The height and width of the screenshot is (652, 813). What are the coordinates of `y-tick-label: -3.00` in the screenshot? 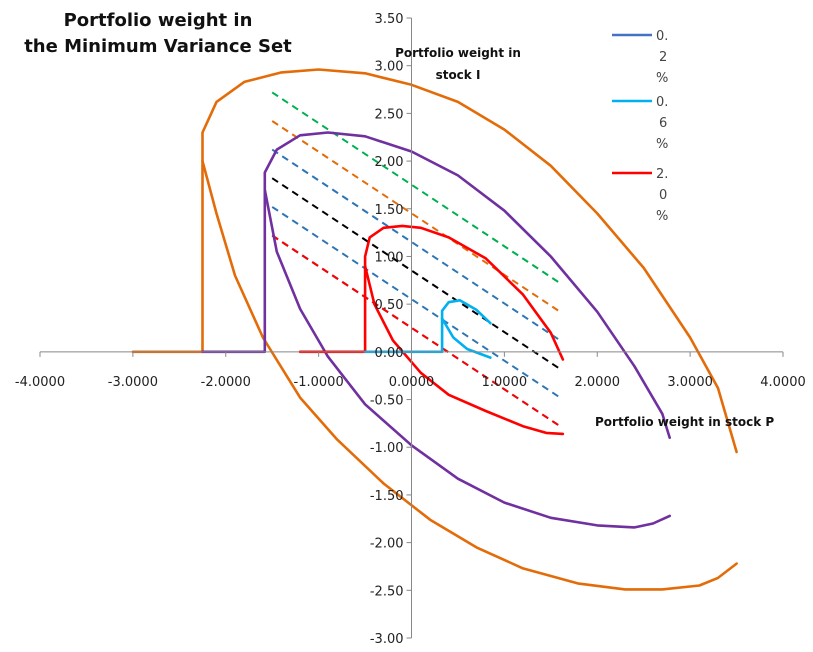 It's located at (387, 639).